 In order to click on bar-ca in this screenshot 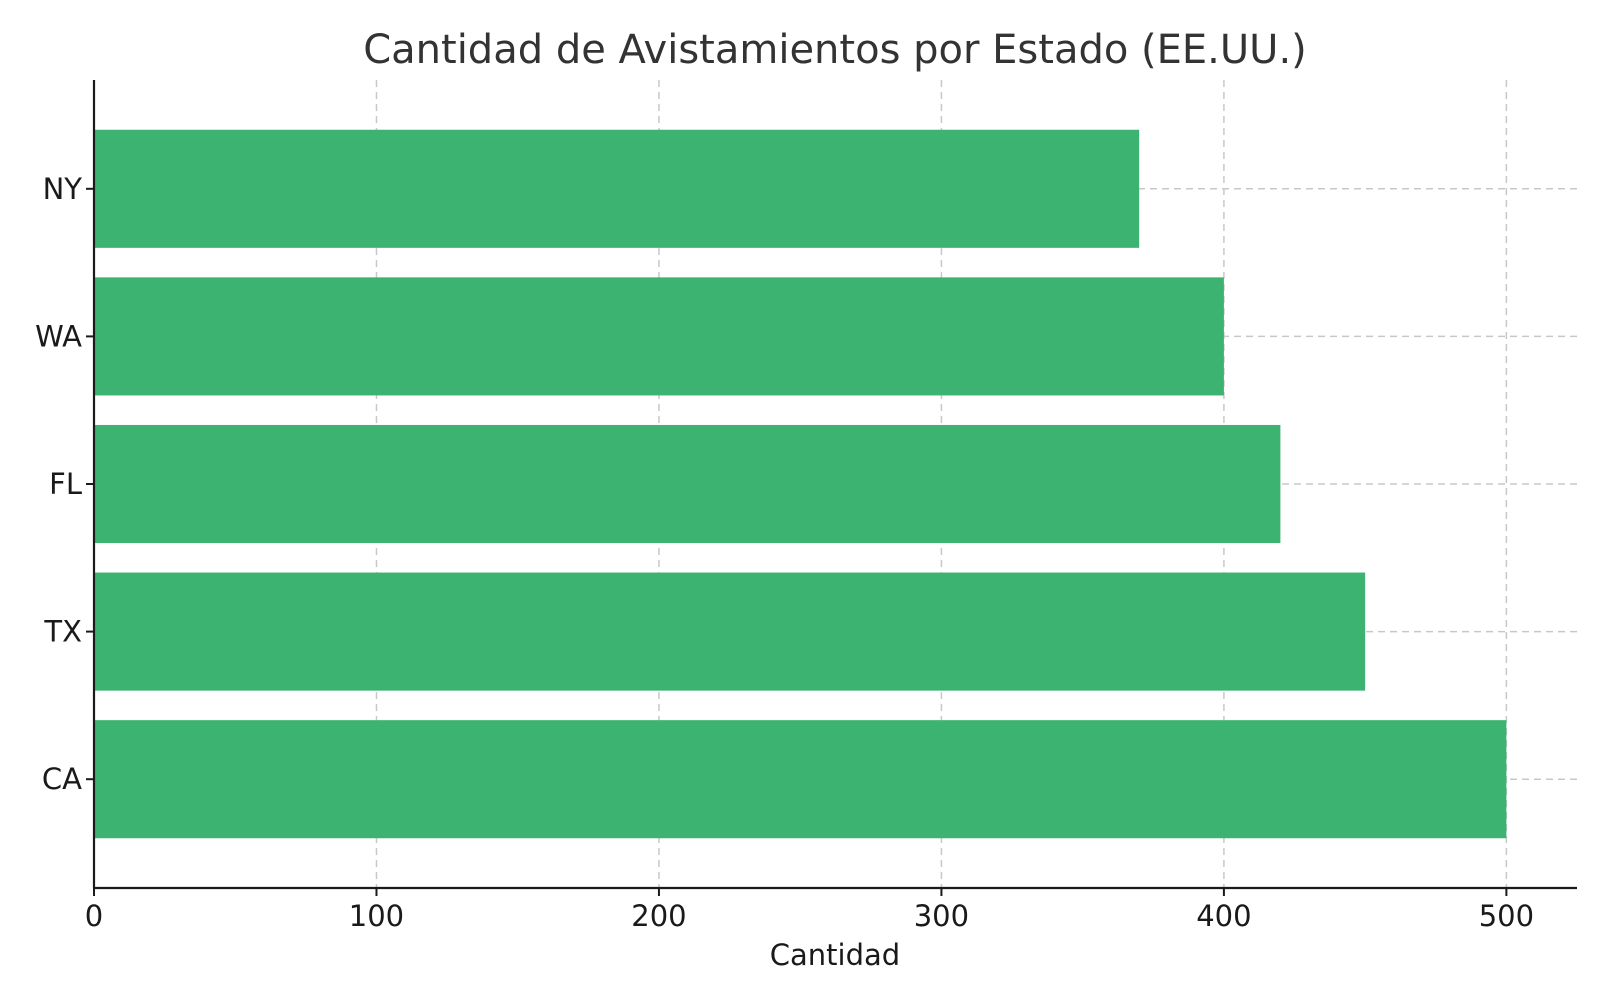, I will do `click(800, 779)`.